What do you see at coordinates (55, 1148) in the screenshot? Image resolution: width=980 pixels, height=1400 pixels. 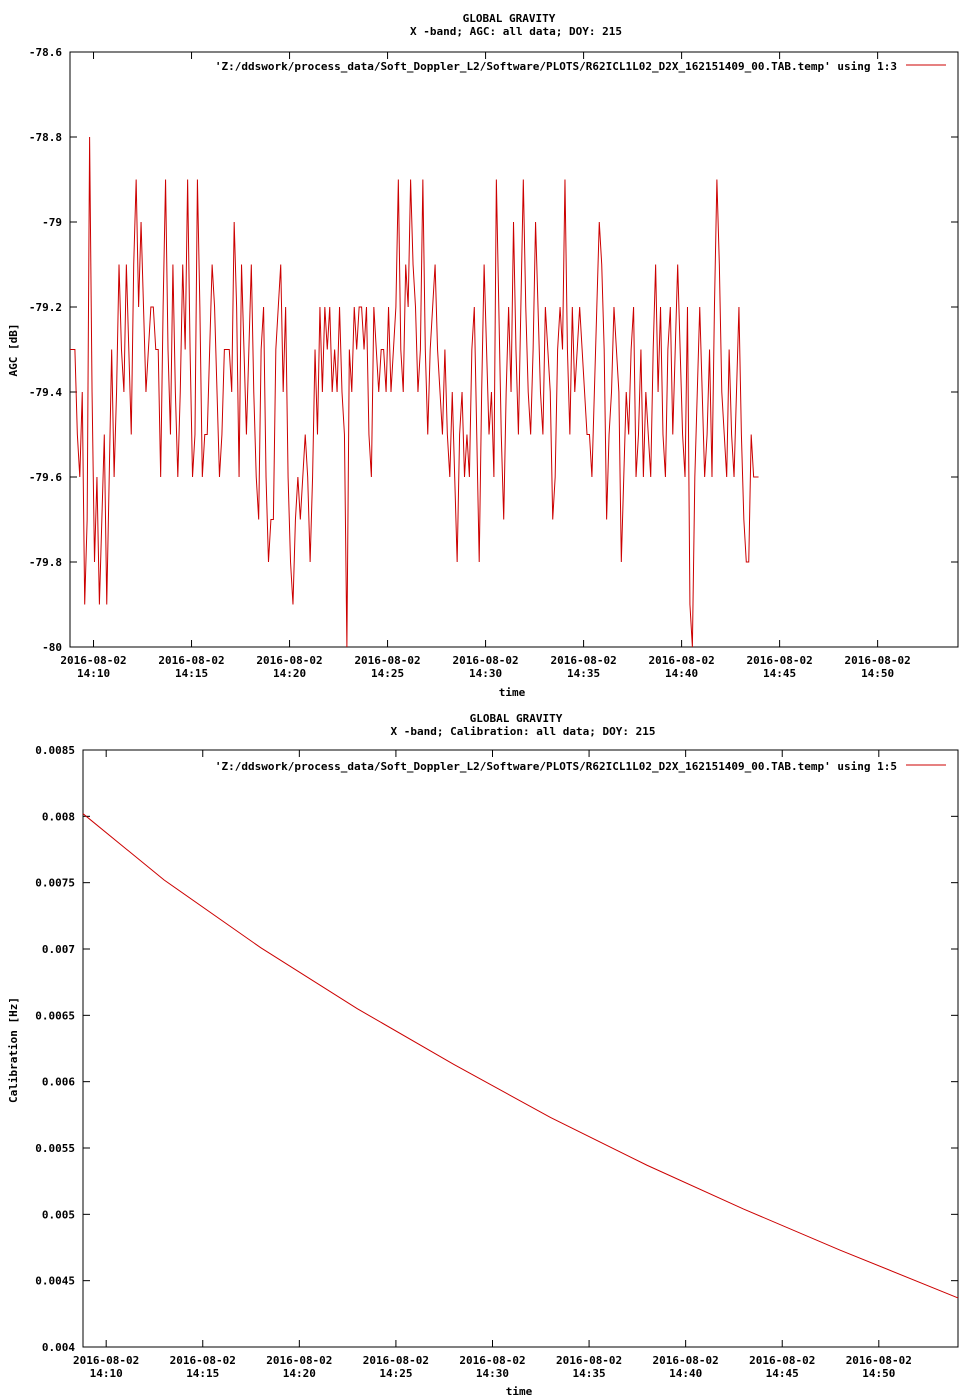 I see `calibration-y-tick-label: 0.0055` at bounding box center [55, 1148].